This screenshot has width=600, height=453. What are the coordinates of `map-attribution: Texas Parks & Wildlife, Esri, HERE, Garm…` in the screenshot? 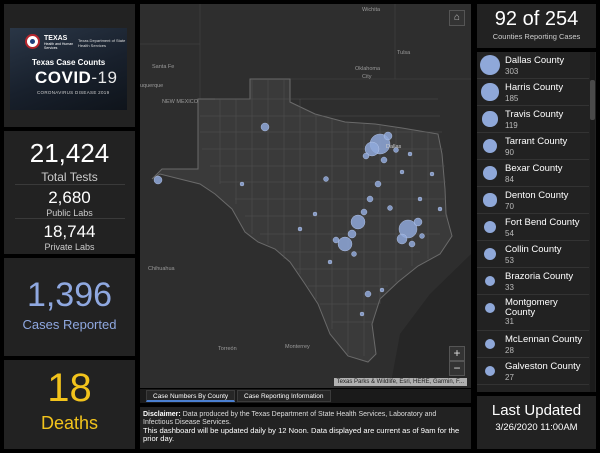 It's located at (400, 382).